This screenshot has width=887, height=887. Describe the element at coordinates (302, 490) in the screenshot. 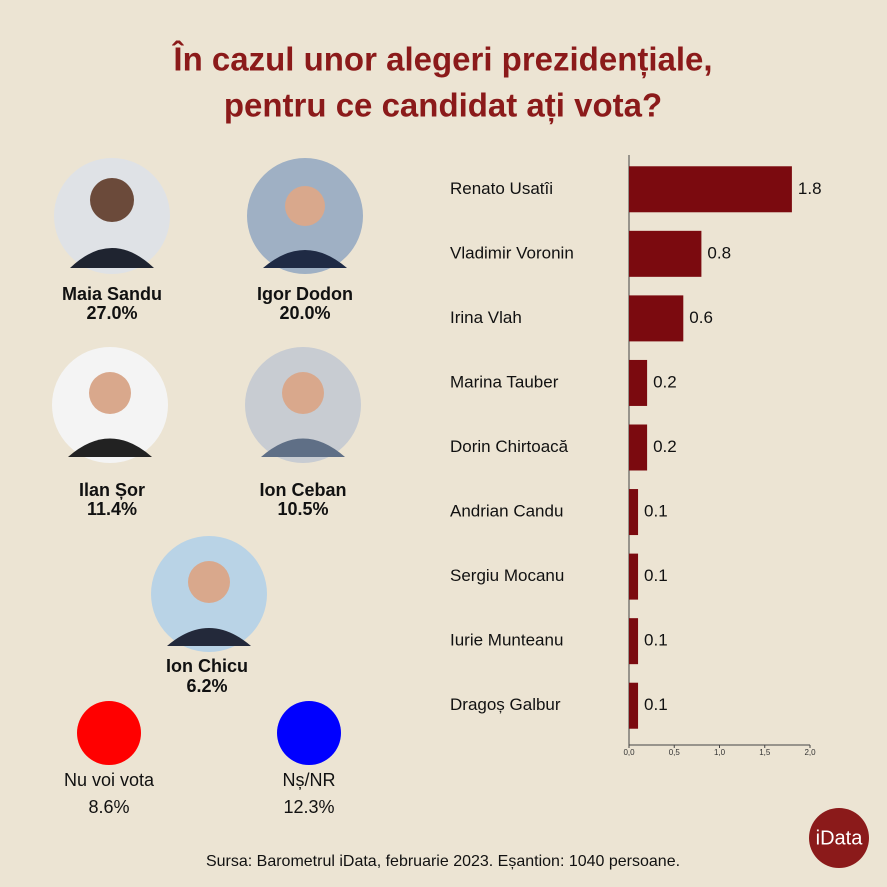

I see `candidate-name: Ion Ceban` at that location.